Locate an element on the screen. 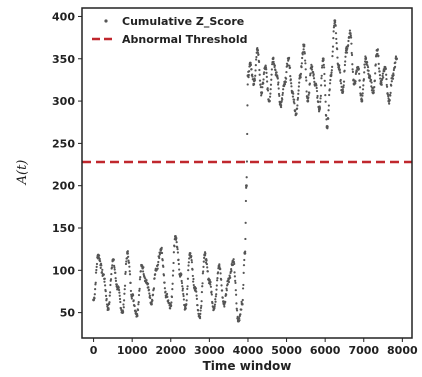 The image size is (422, 377). x-tick-label: 2000 is located at coordinates (170, 350).